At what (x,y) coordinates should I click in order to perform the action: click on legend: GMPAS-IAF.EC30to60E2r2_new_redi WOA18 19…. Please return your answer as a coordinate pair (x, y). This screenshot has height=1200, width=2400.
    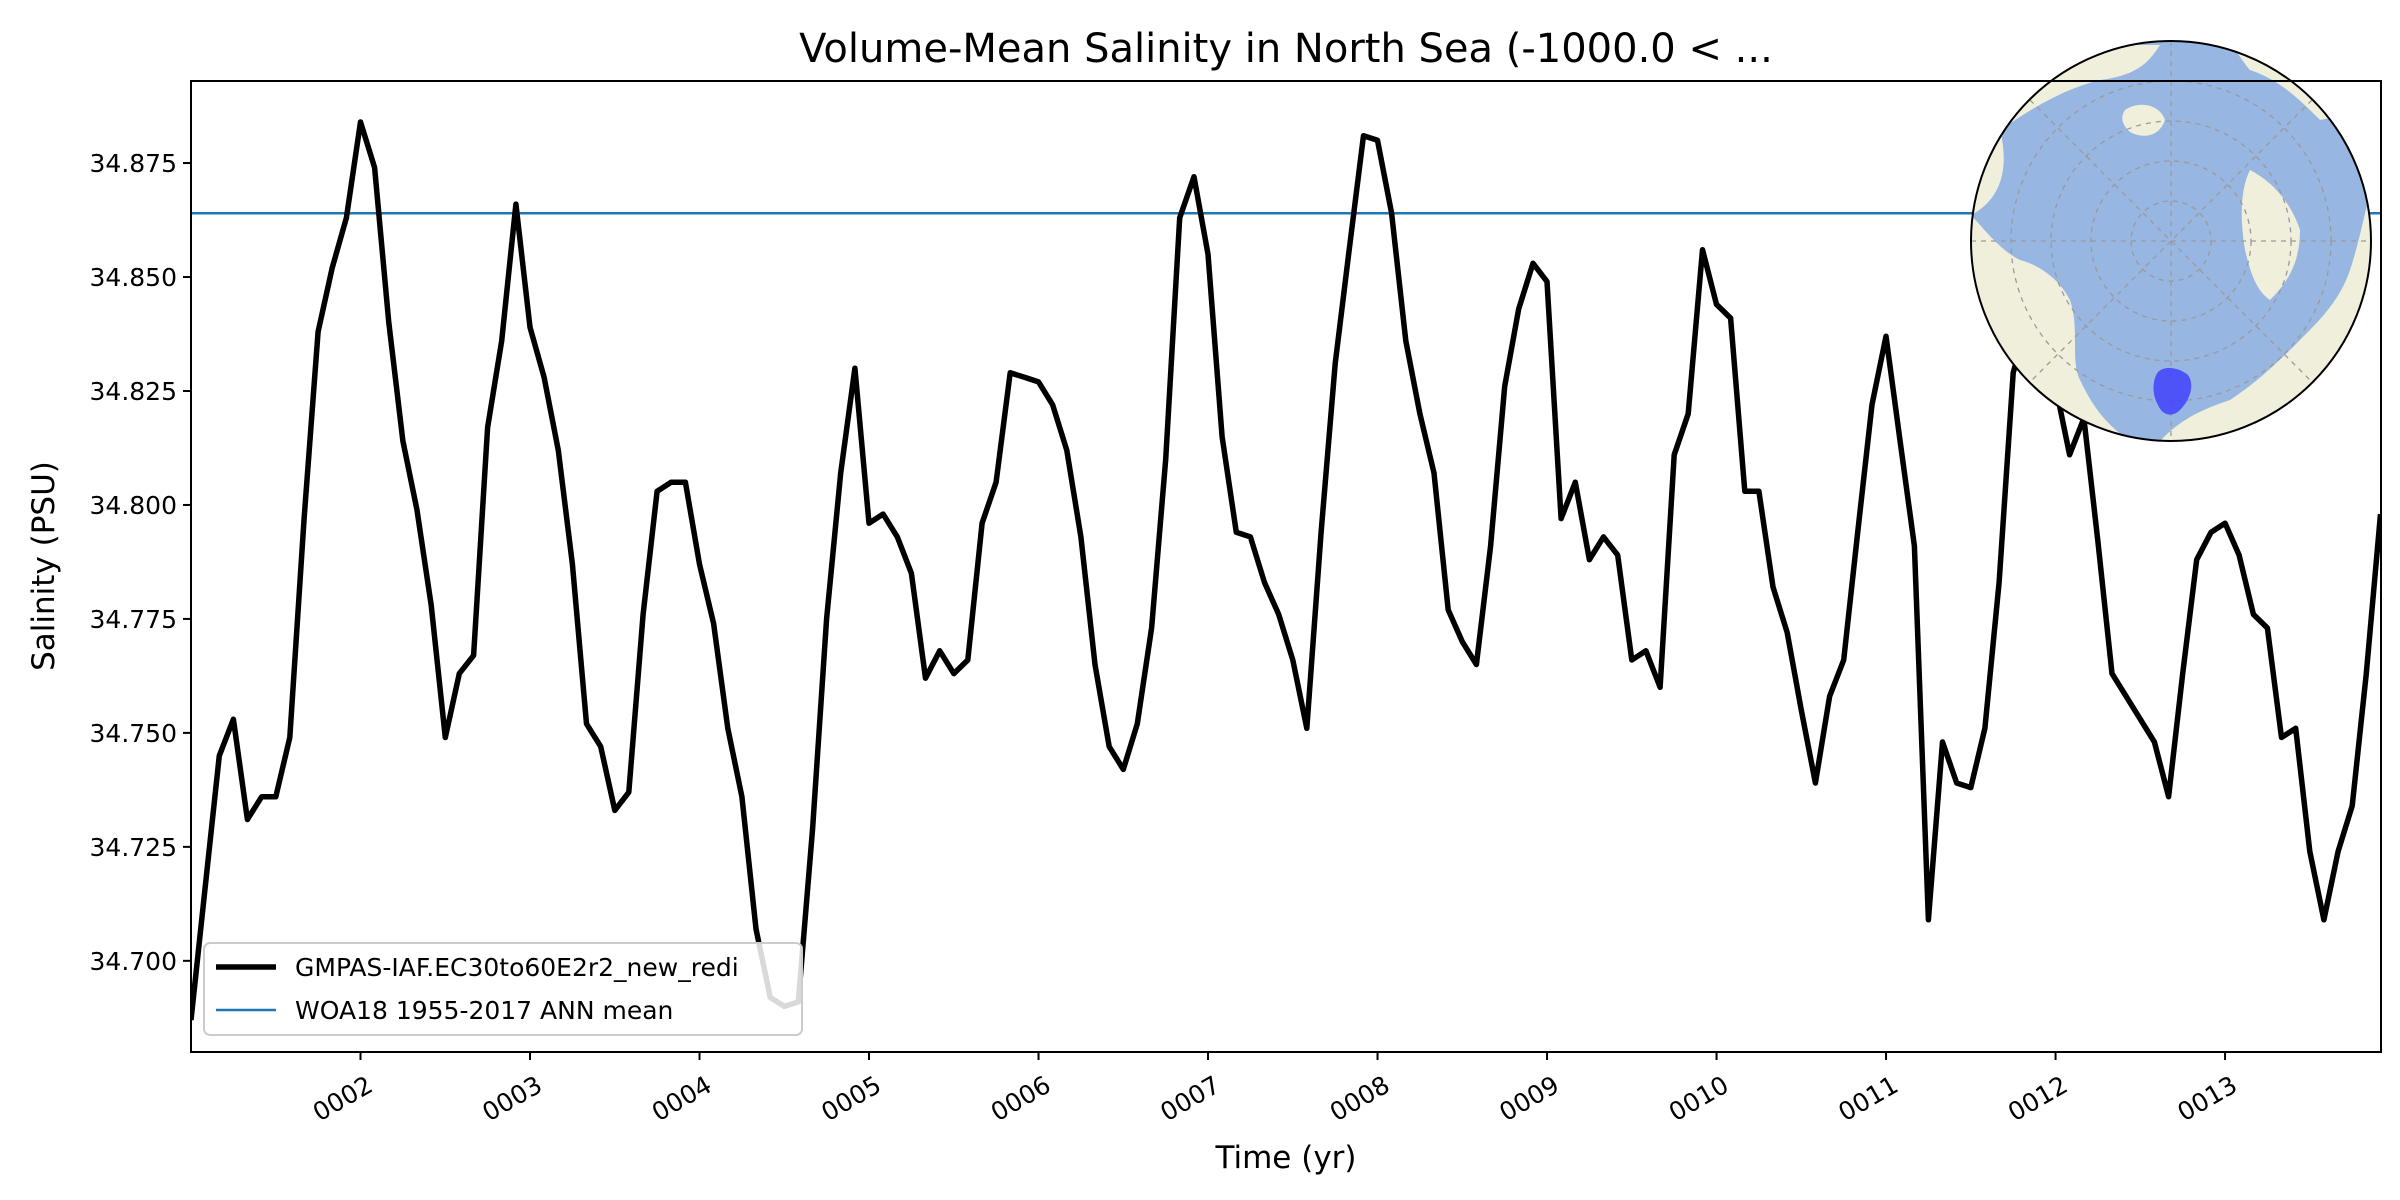
    Looking at the image, I should click on (503, 989).